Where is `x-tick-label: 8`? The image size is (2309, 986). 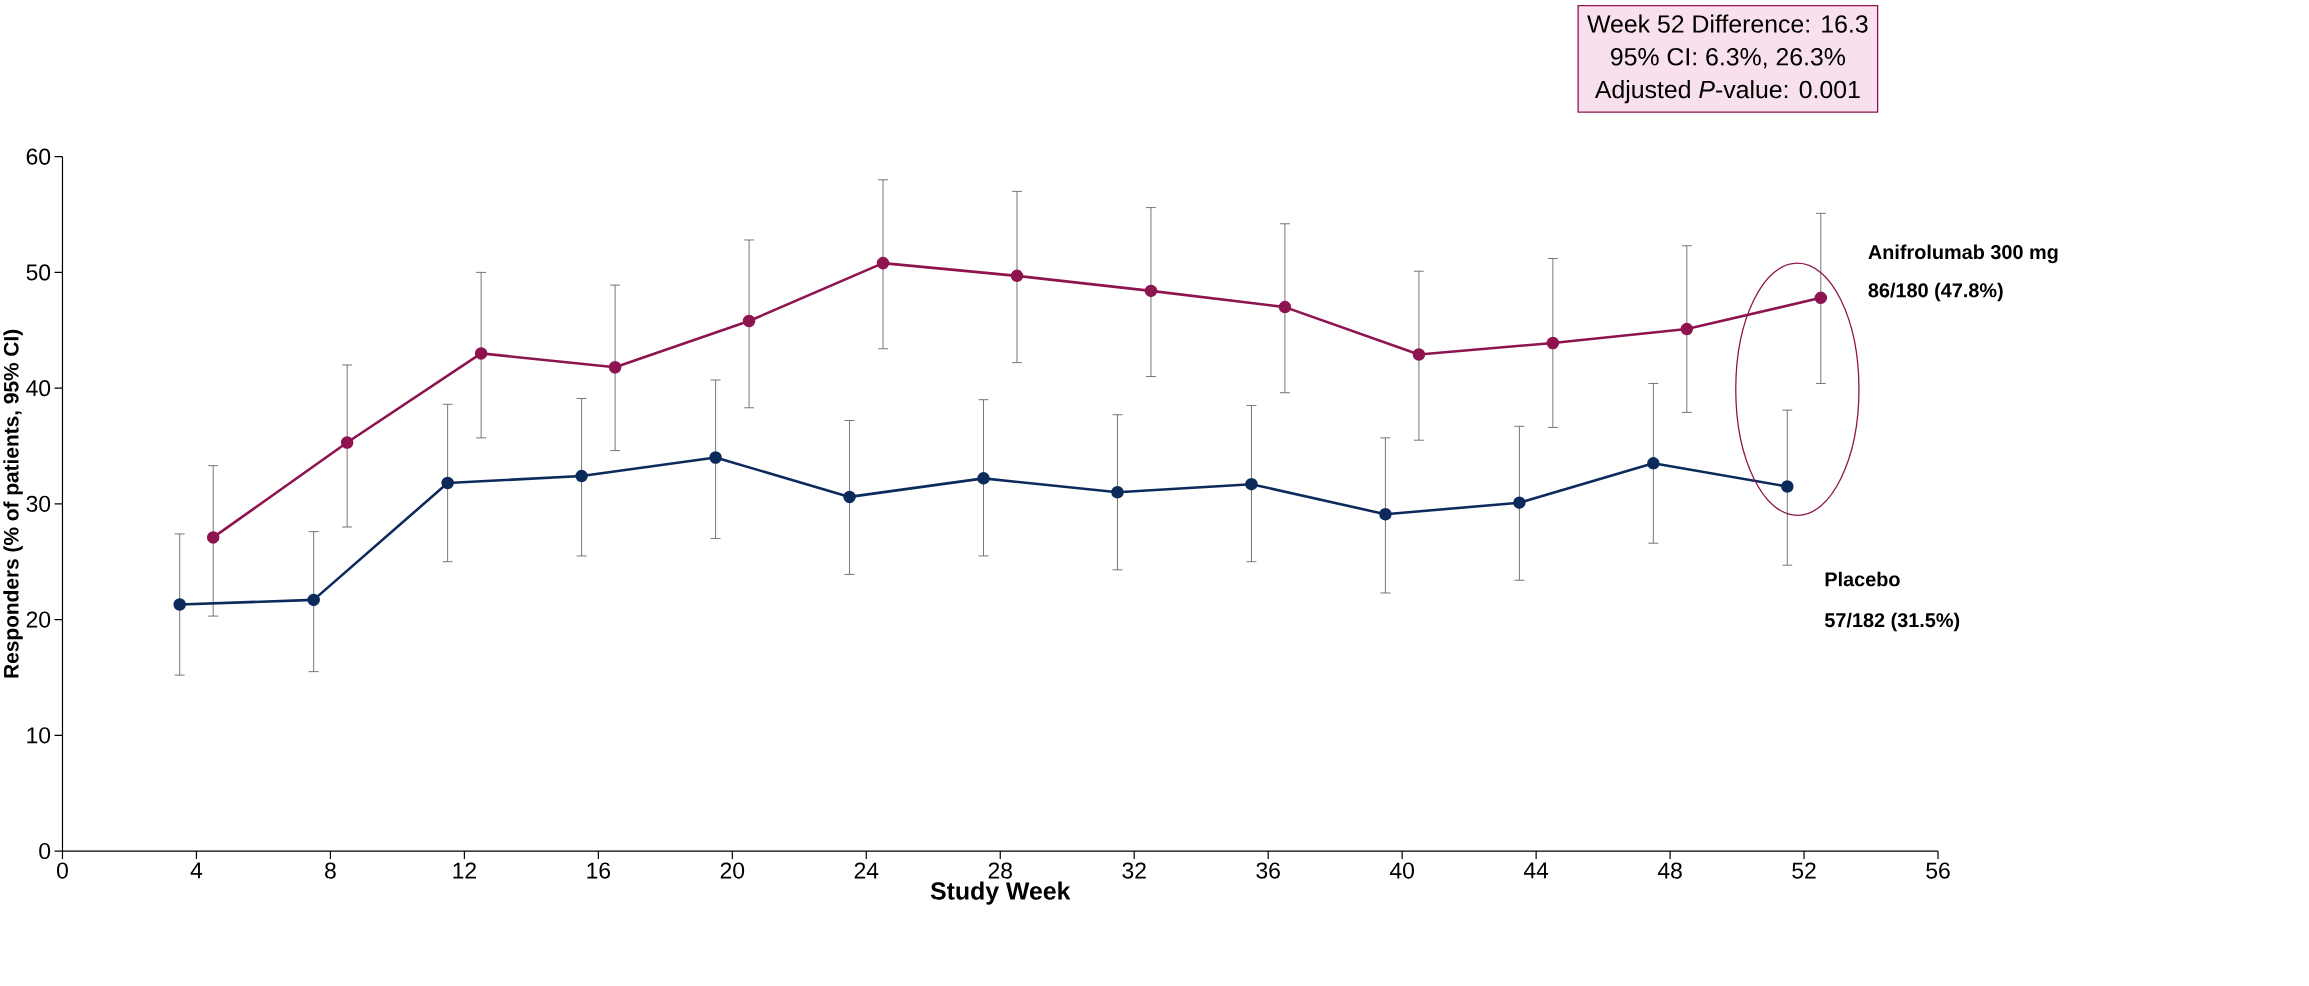
x-tick-label: 8 is located at coordinates (330, 870).